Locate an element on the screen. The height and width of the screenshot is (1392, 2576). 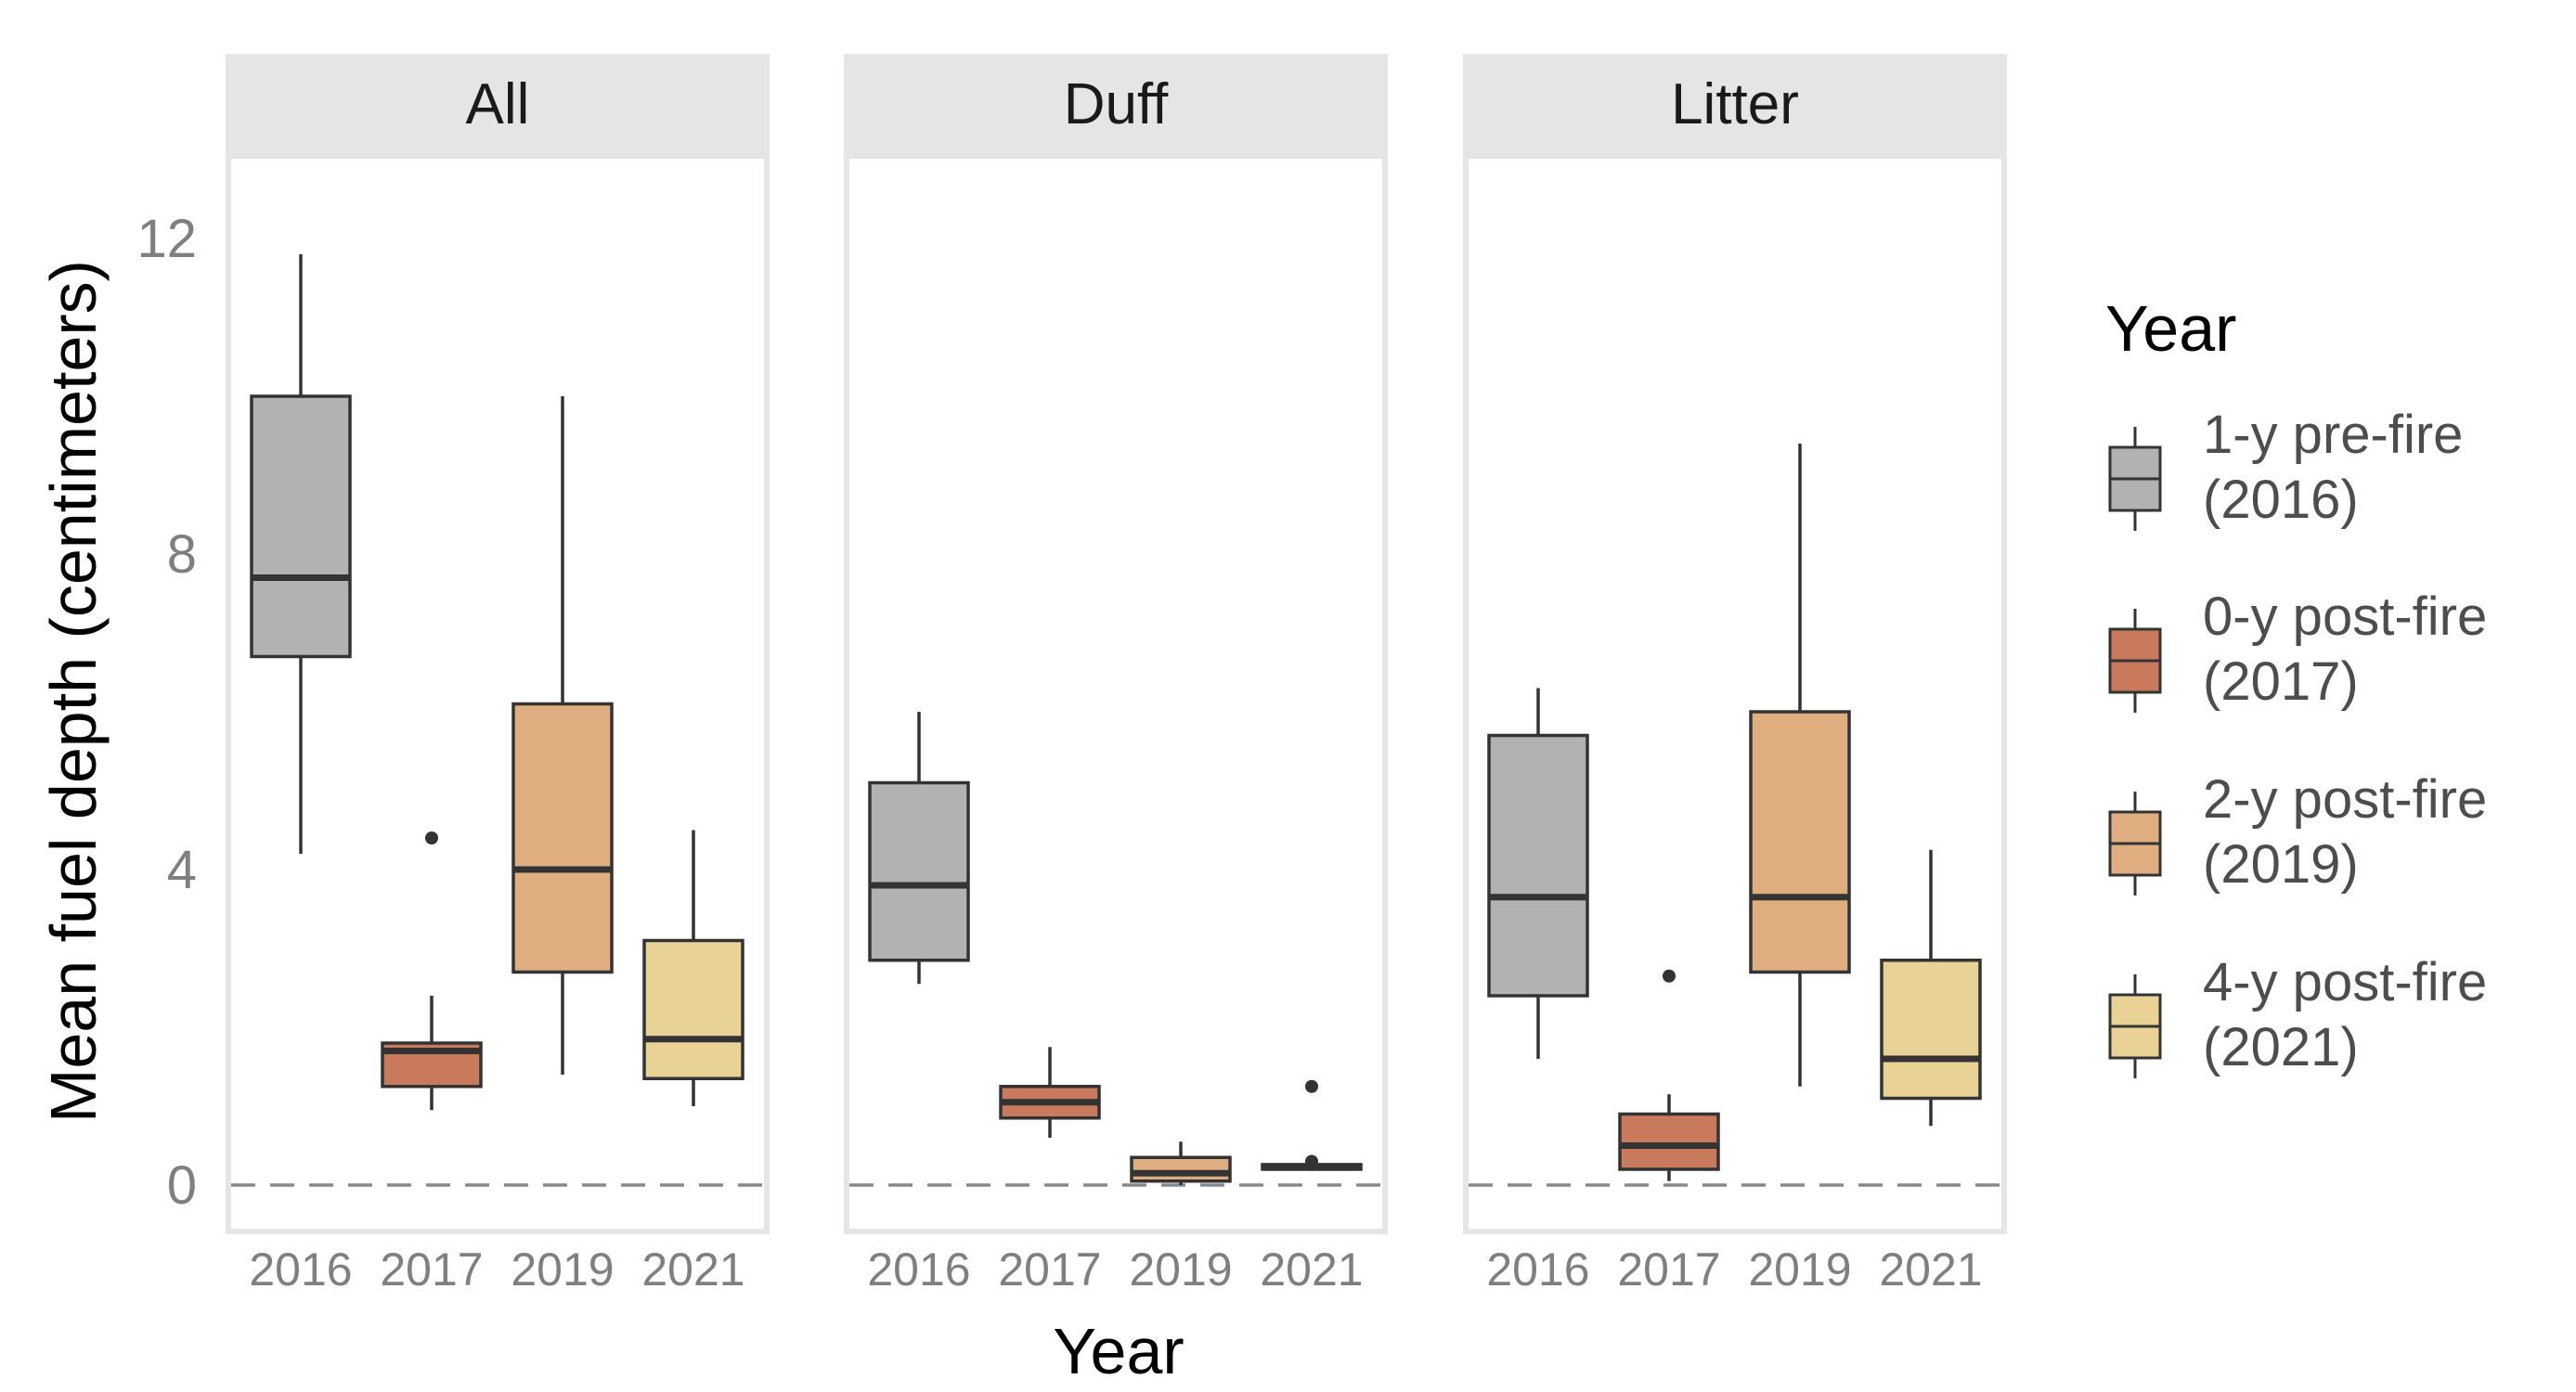
box-duff-2016 is located at coordinates (919, 849).